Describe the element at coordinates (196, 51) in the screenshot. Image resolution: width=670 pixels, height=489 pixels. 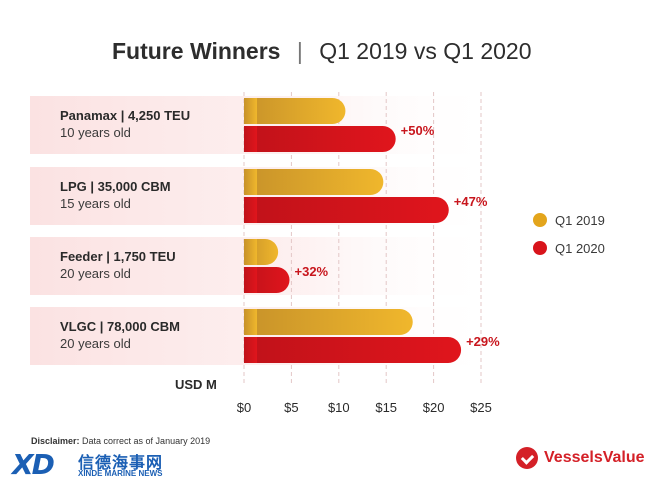
I see `chart-title-main: Future Winners` at that location.